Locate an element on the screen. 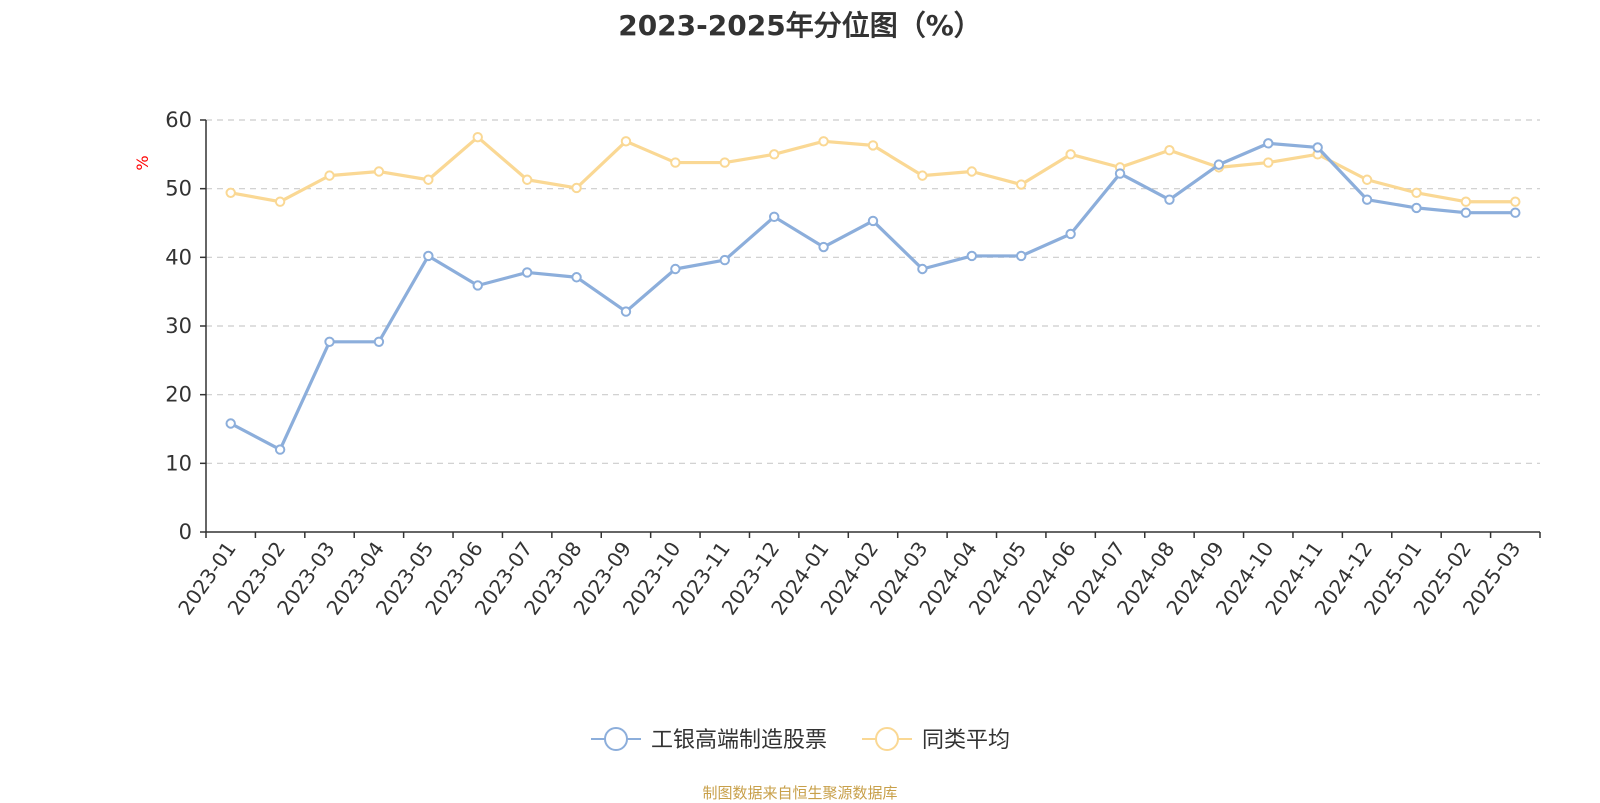 The width and height of the screenshot is (1600, 803). legend: 工银高端制造股票 同类平均 is located at coordinates (800, 740).